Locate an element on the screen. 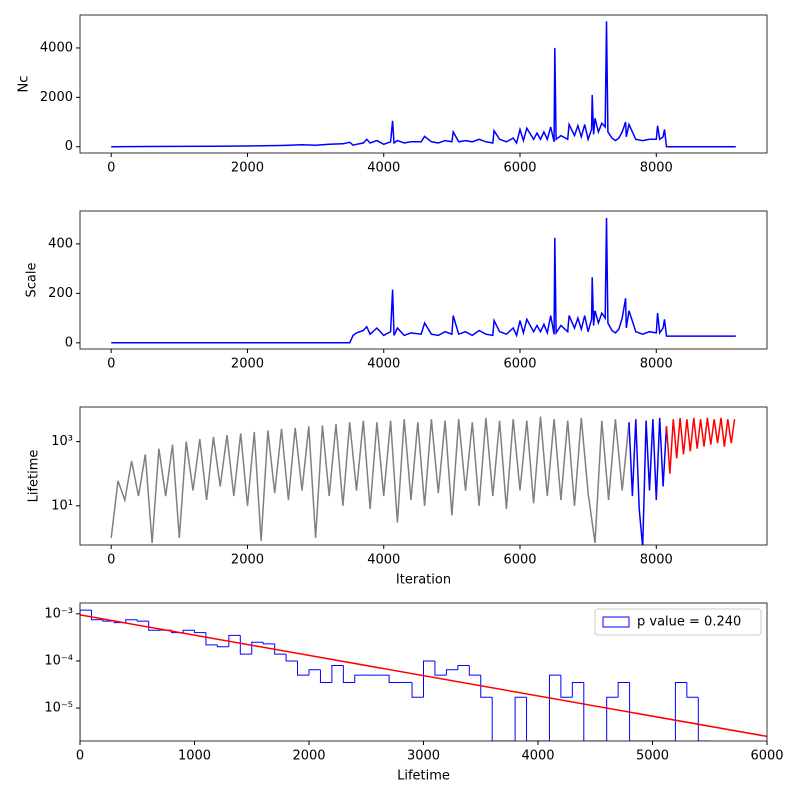 The image size is (800, 800). y-tick-label: 200 is located at coordinates (60, 293).